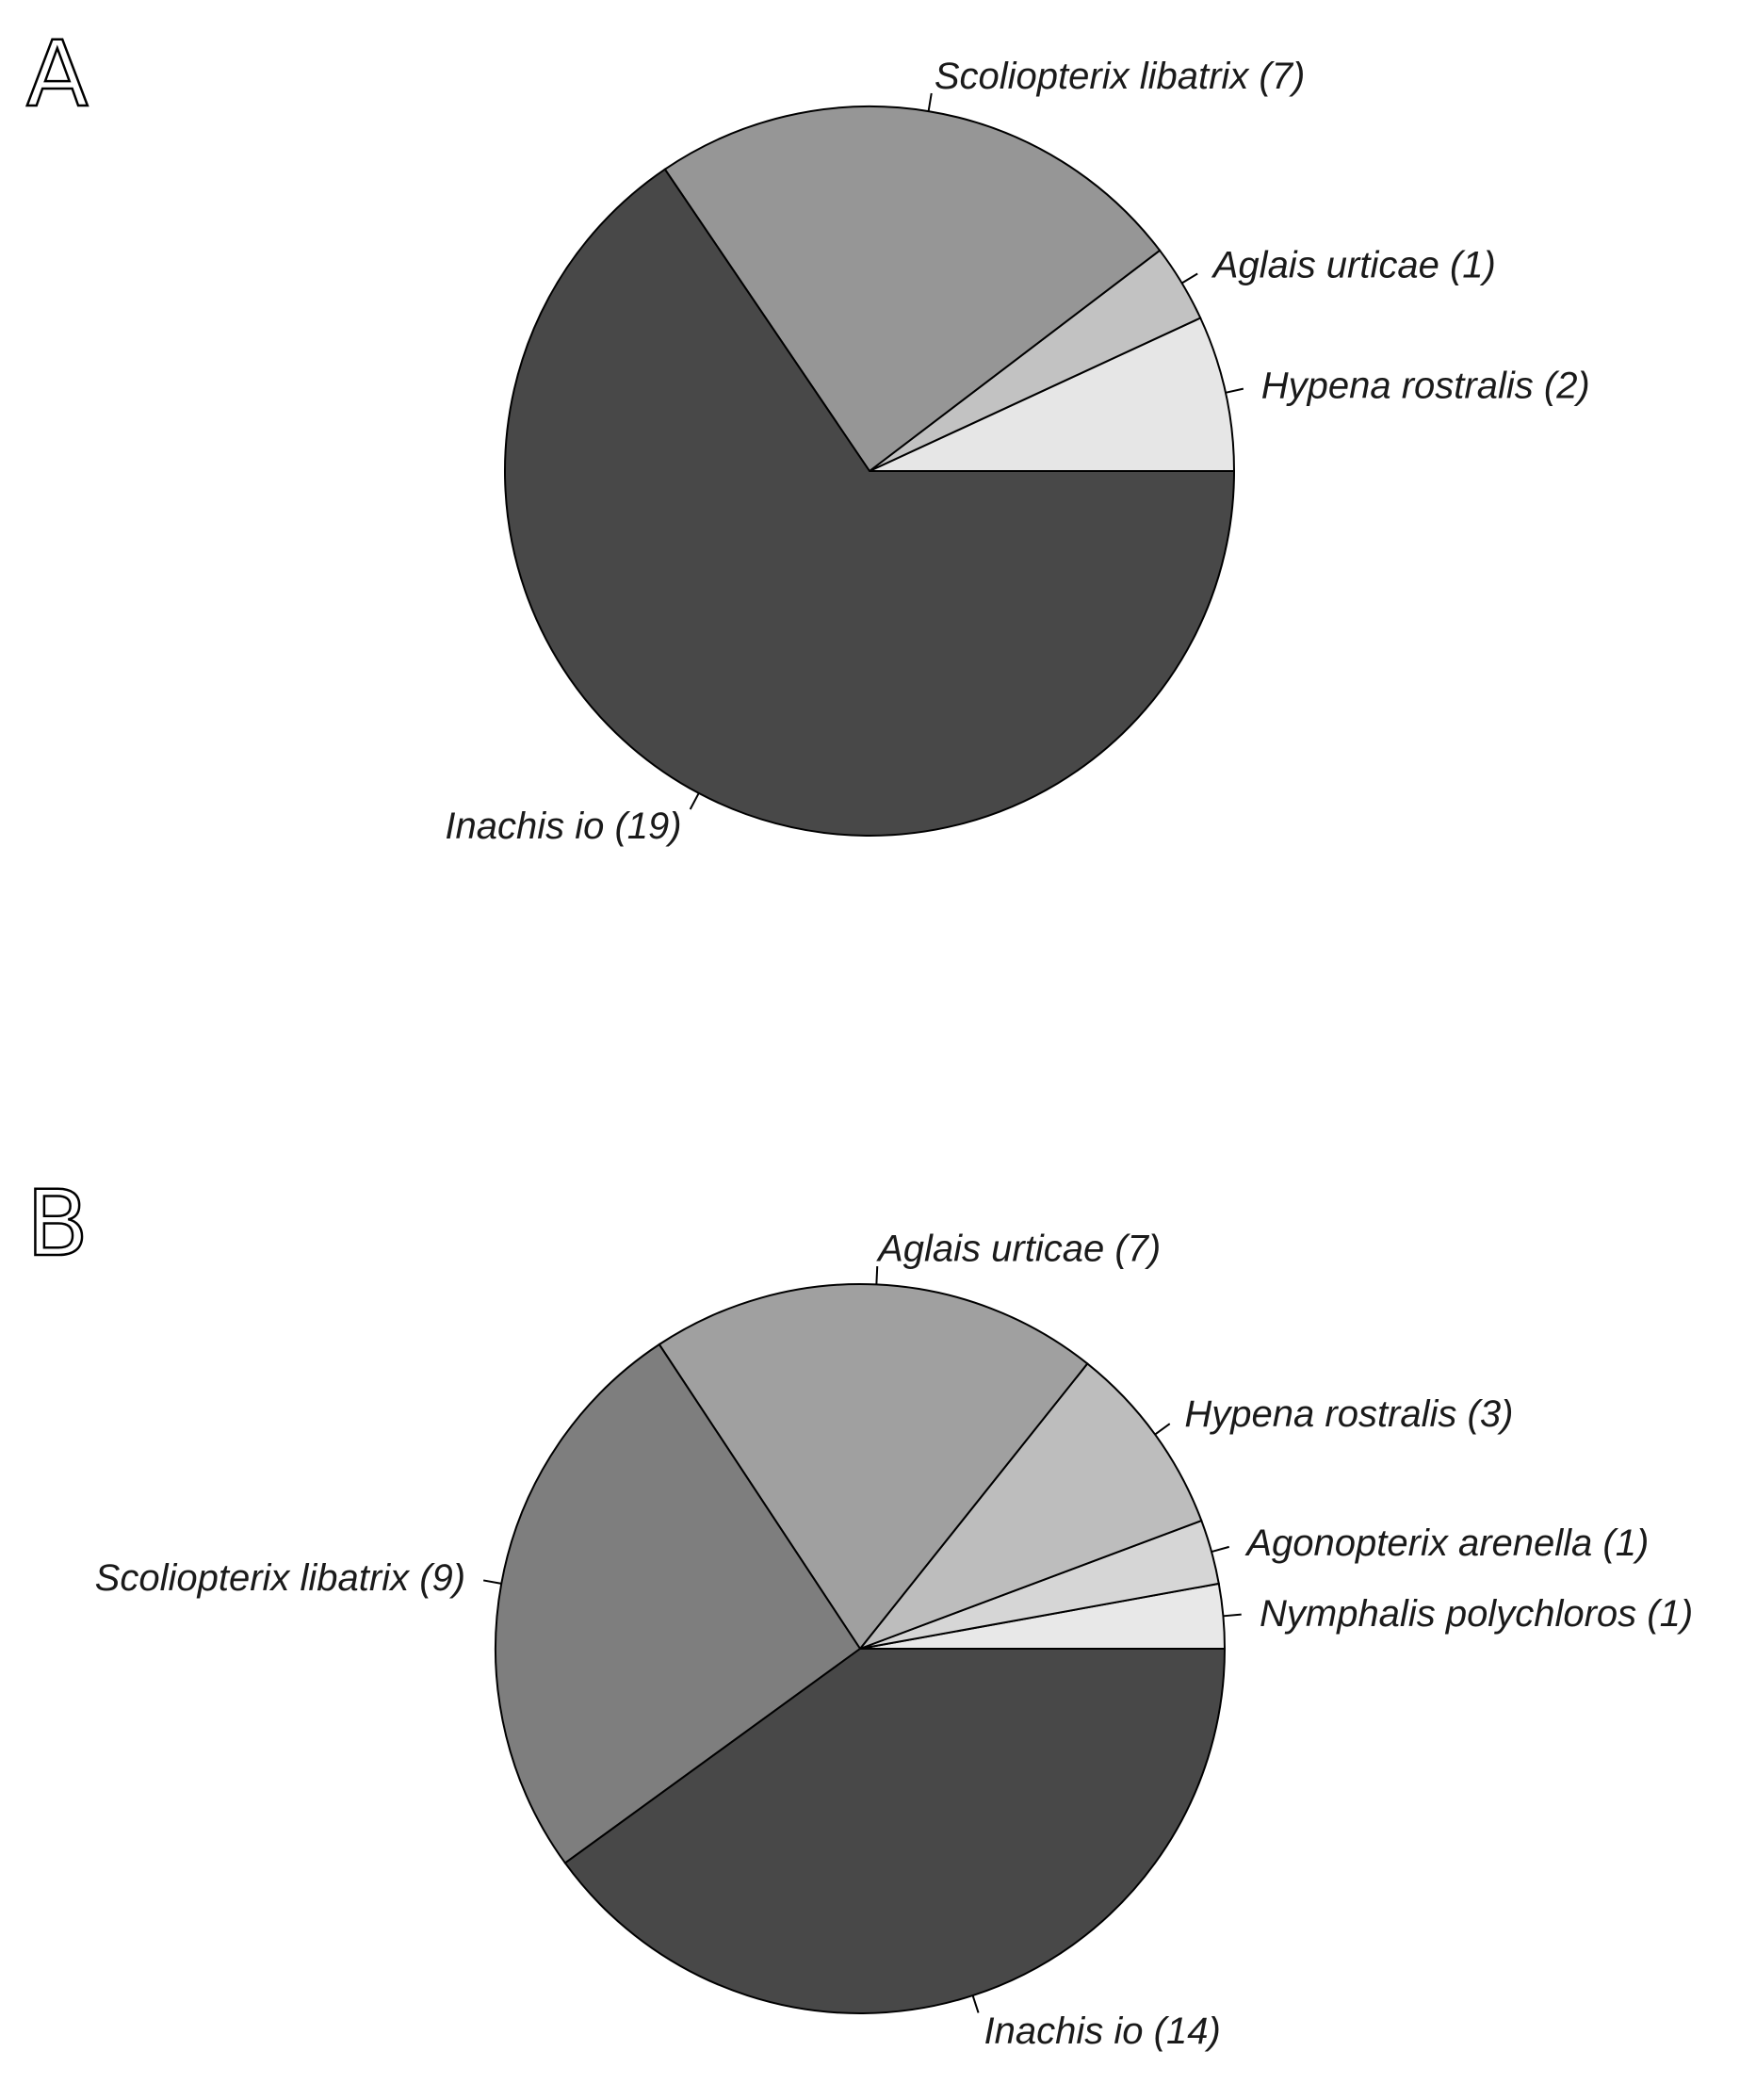 This screenshot has height=2100, width=1756. Describe the element at coordinates (1426, 385) in the screenshot. I see `slice-label-hypena-rostralis: Hypena rostralis (2)` at that location.